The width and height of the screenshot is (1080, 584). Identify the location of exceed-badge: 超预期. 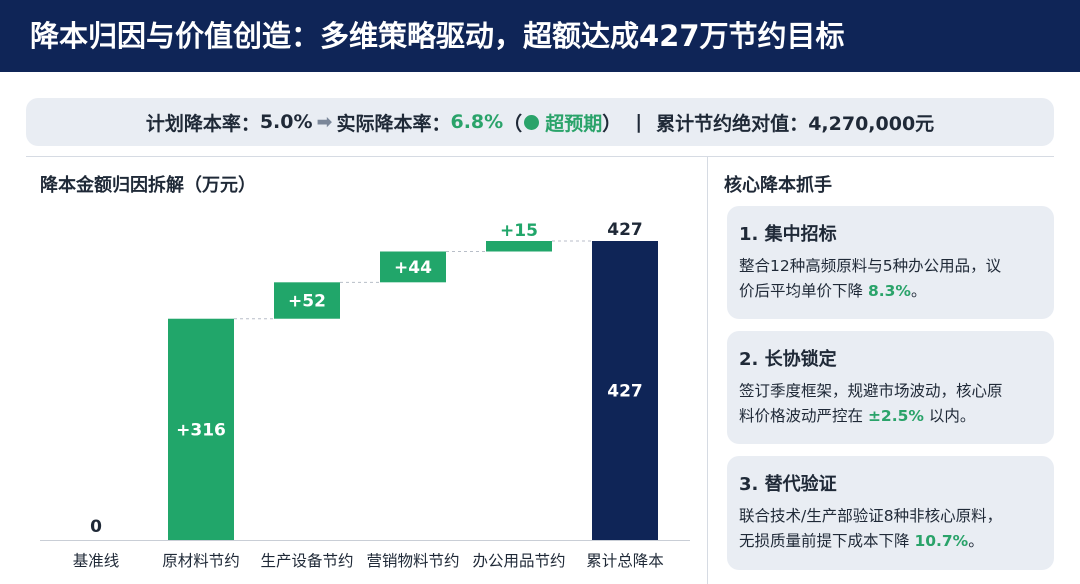
(574, 123).